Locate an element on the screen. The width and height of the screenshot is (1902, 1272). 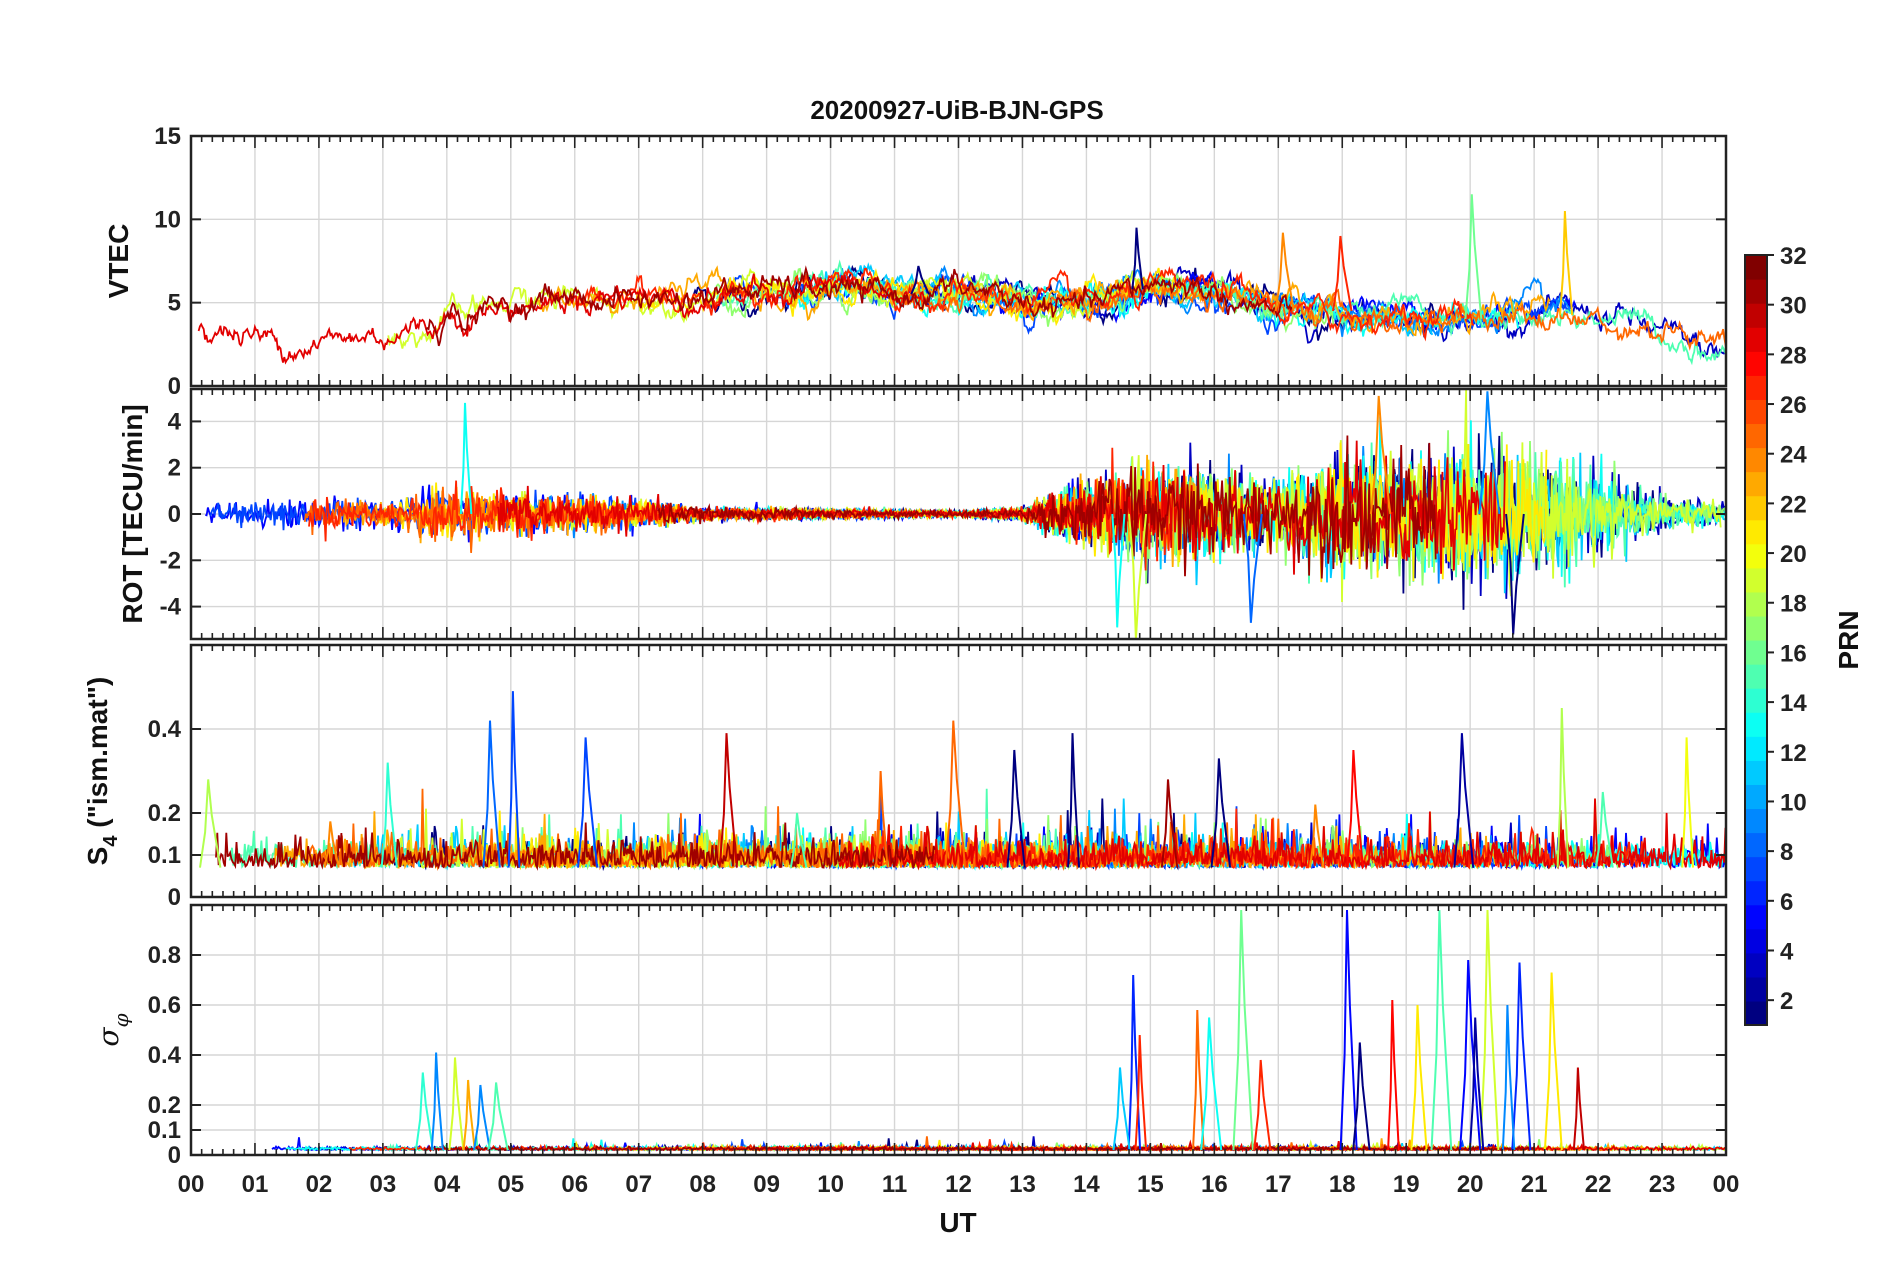
x-axis-label: UT is located at coordinates (957, 1222).